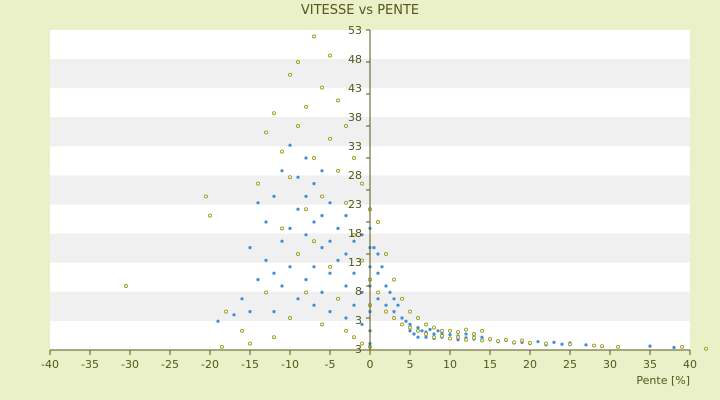 Image resolution: width=720 pixels, height=400 pixels. What do you see at coordinates (490, 364) in the screenshot?
I see `x-tick-label-11: 15` at bounding box center [490, 364].